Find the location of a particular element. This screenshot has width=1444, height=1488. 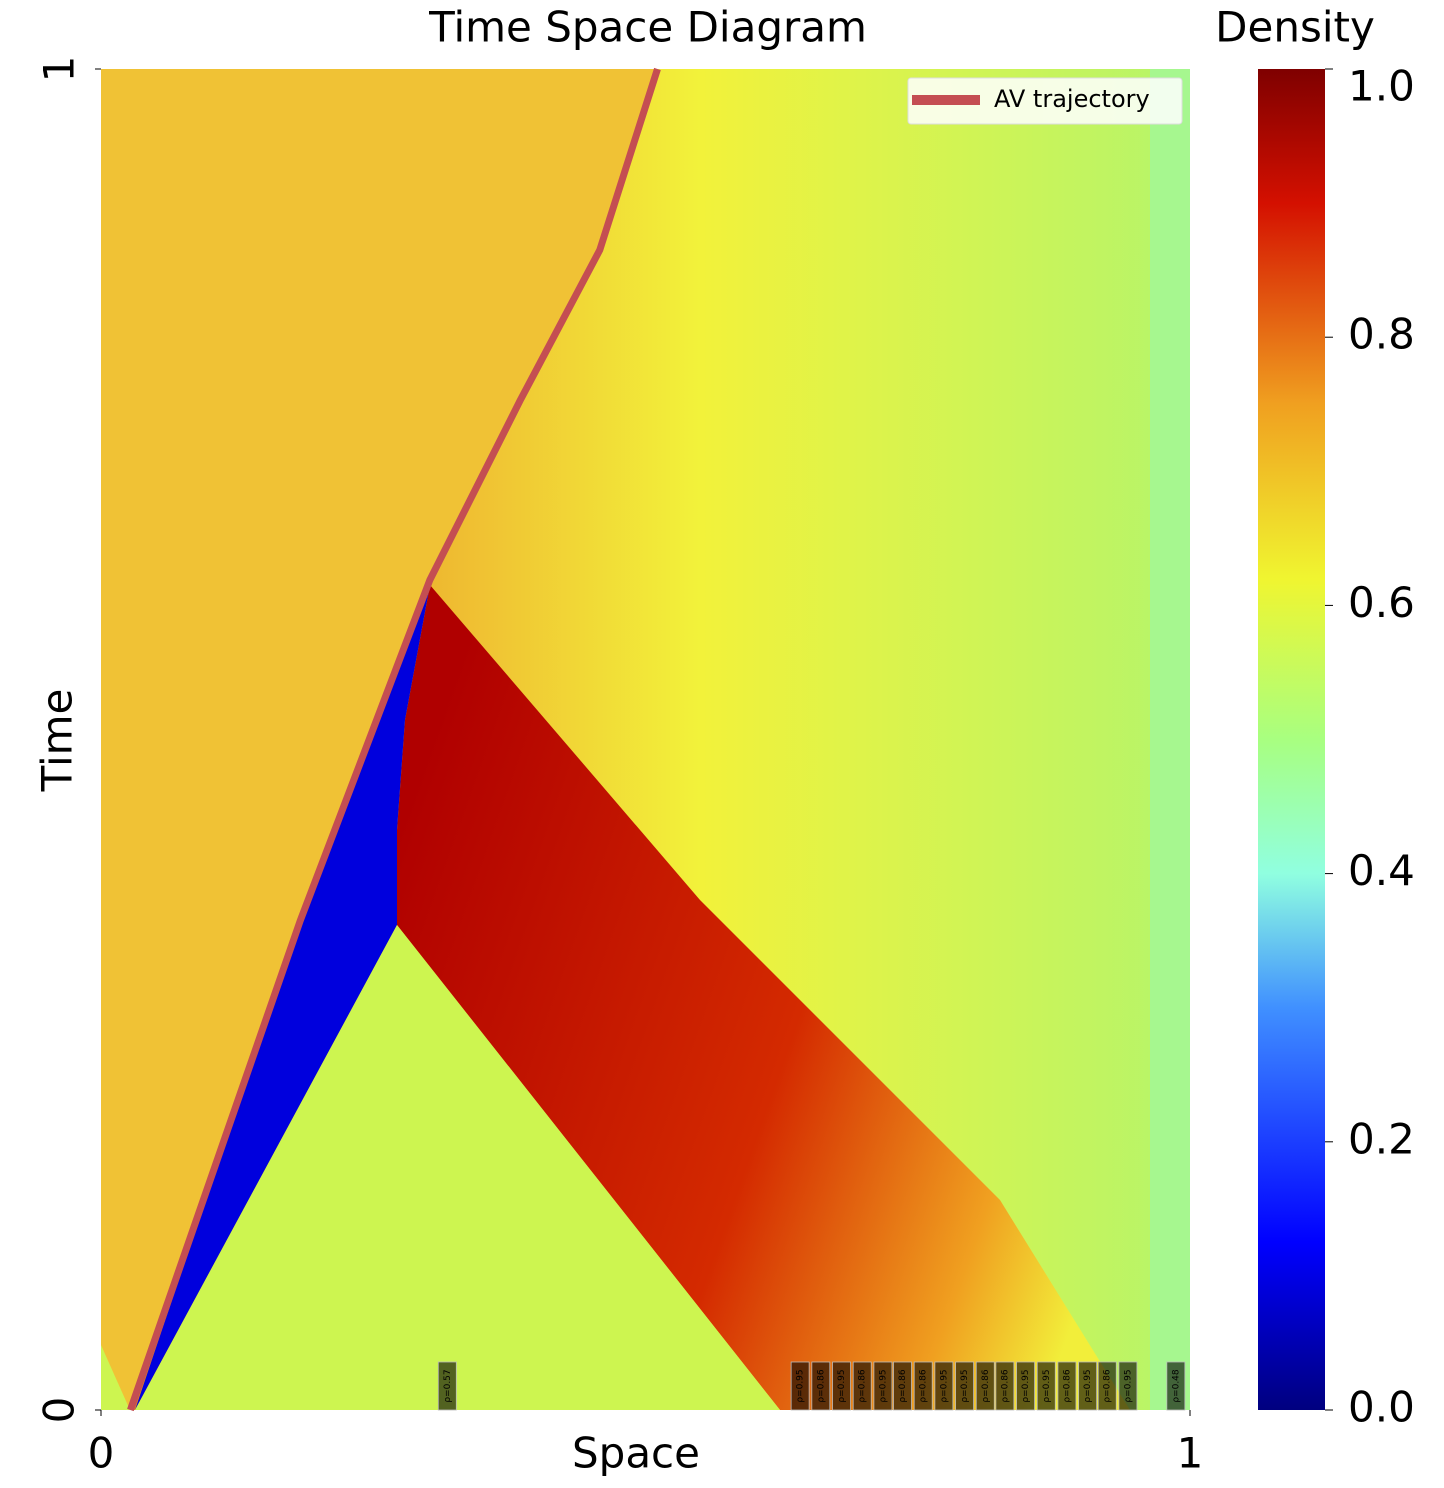

x-tick-label: 0 is located at coordinates (101, 1453).